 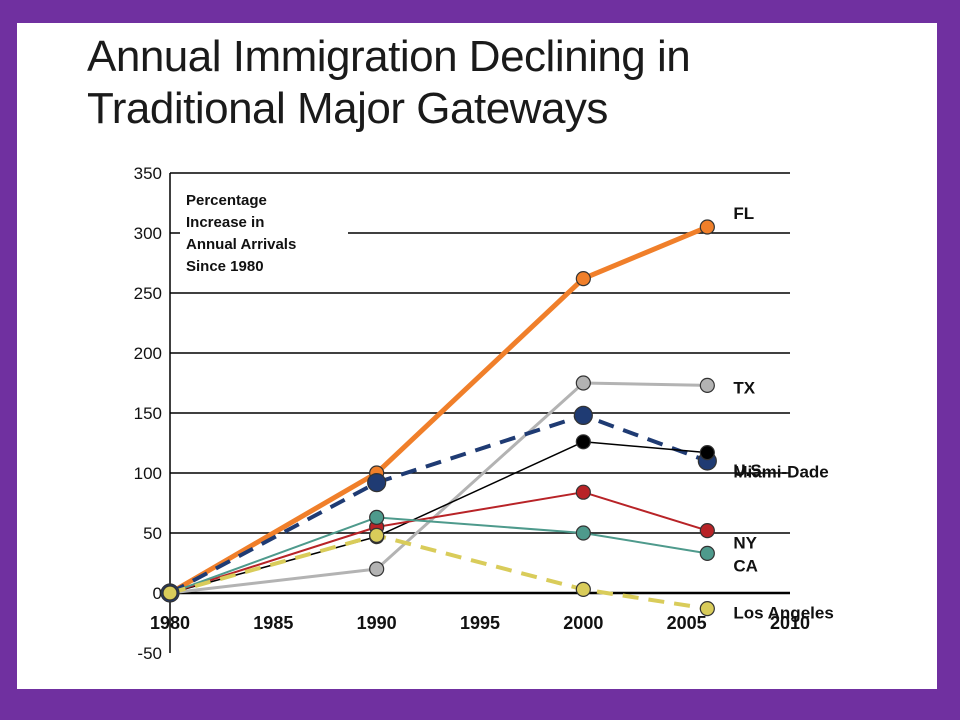 I want to click on annotation-text: Since 1980, so click(x=225, y=266).